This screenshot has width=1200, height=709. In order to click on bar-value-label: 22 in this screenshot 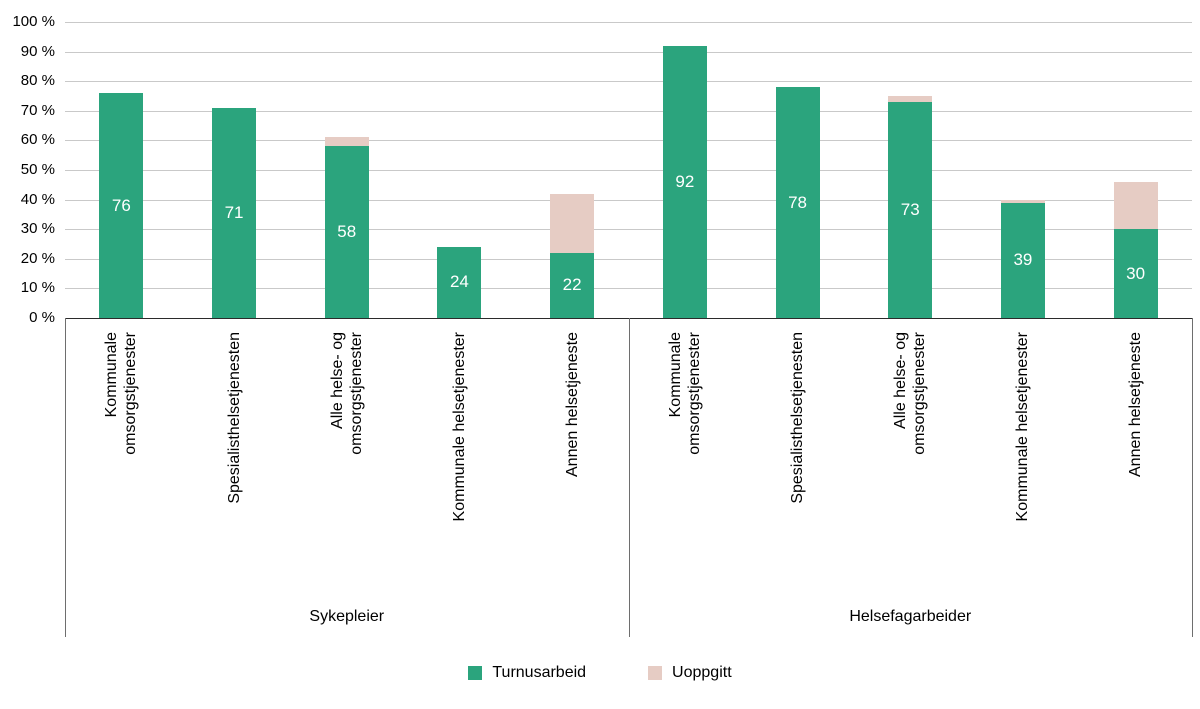, I will do `click(572, 285)`.